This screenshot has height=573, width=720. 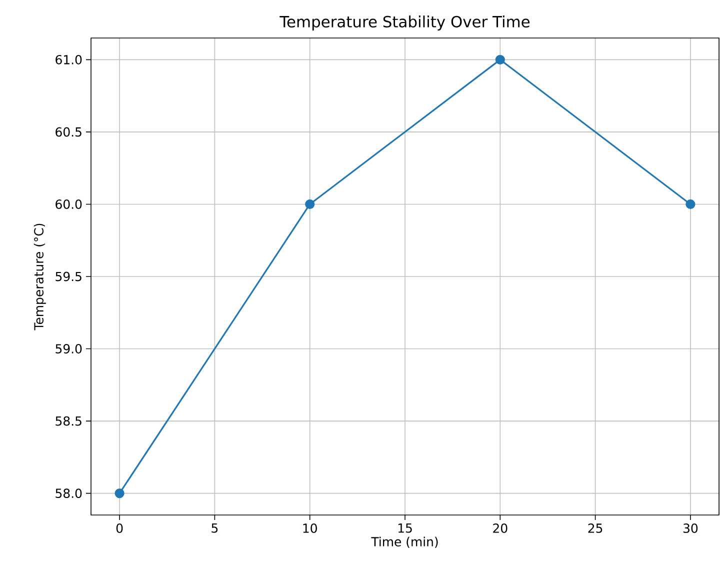 I want to click on y-tick-label: 60.0, so click(x=69, y=204).